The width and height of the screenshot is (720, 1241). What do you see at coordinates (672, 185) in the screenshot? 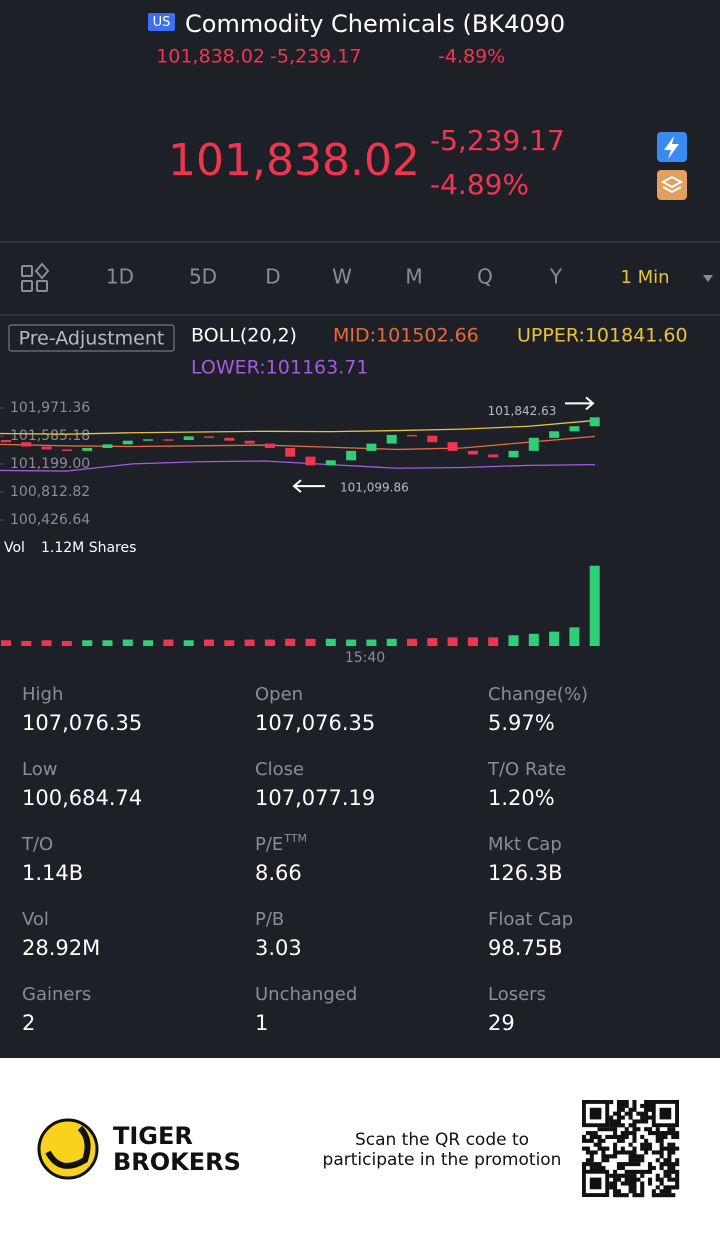
I see `icon-layers` at bounding box center [672, 185].